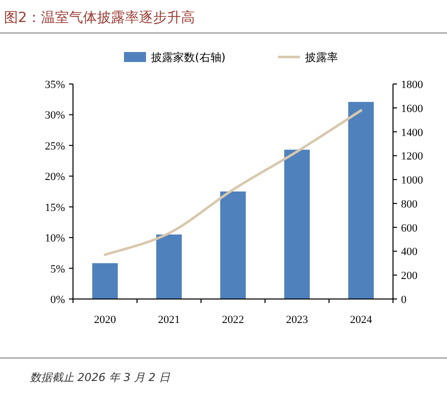 This screenshot has height=395, width=447. What do you see at coordinates (412, 108) in the screenshot?
I see `y2-tick-label: 1600` at bounding box center [412, 108].